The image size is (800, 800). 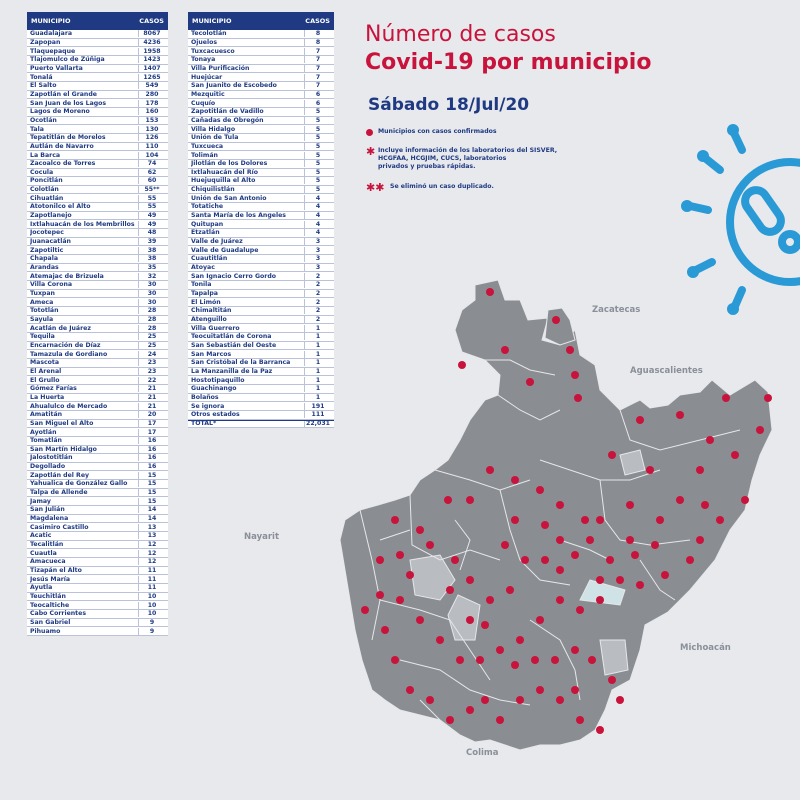 What do you see at coordinates (151, 605) in the screenshot?
I see `row-casos: 10` at bounding box center [151, 605].